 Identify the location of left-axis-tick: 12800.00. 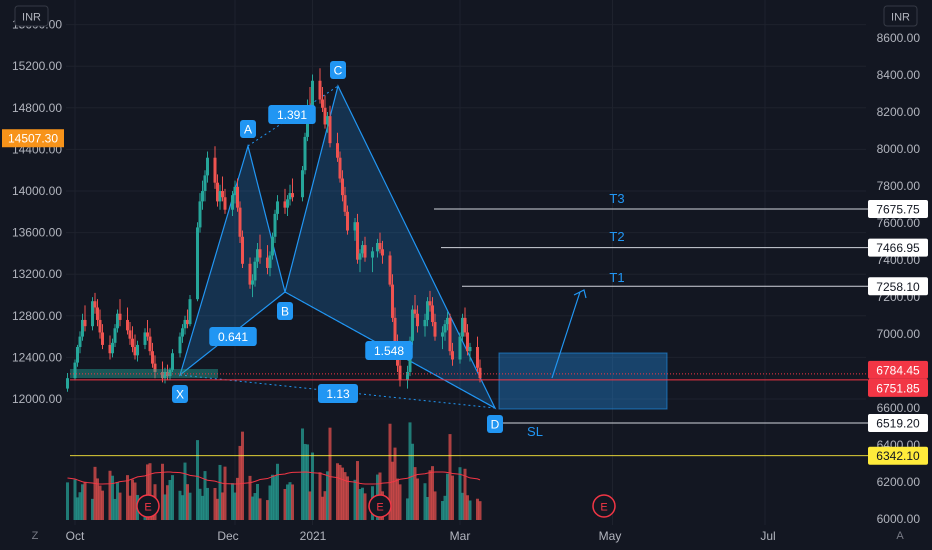
(37, 316).